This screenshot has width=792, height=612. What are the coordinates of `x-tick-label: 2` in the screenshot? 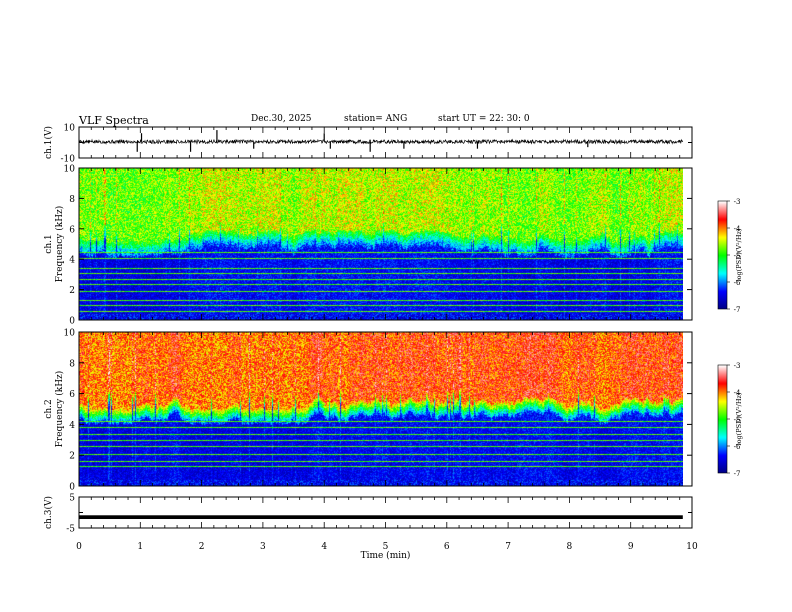 It's located at (202, 547).